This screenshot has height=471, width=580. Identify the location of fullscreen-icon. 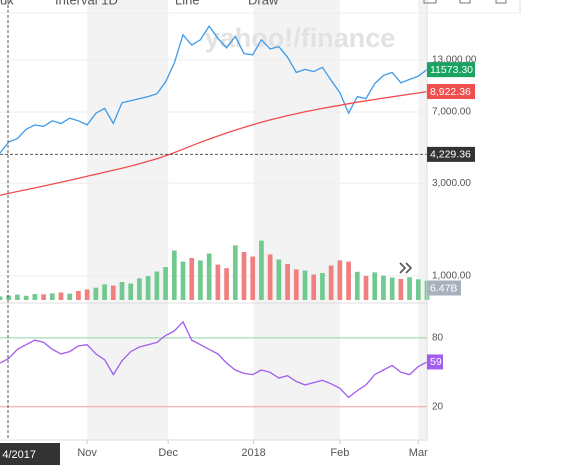
(501, 2).